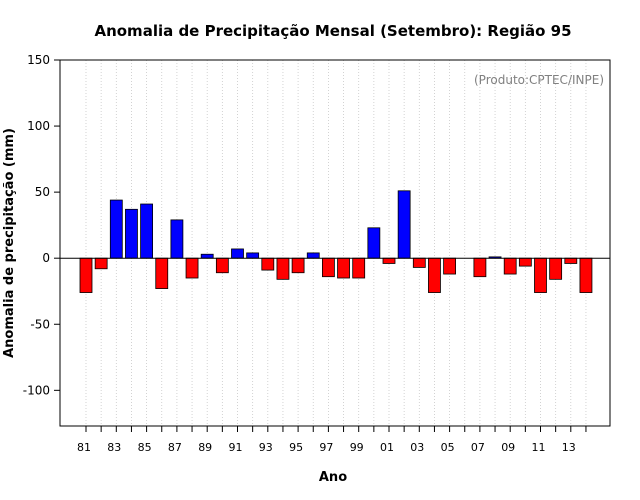 Image resolution: width=640 pixels, height=500 pixels. Describe the element at coordinates (333, 477) in the screenshot. I see `x-axis-label: Ano` at that location.